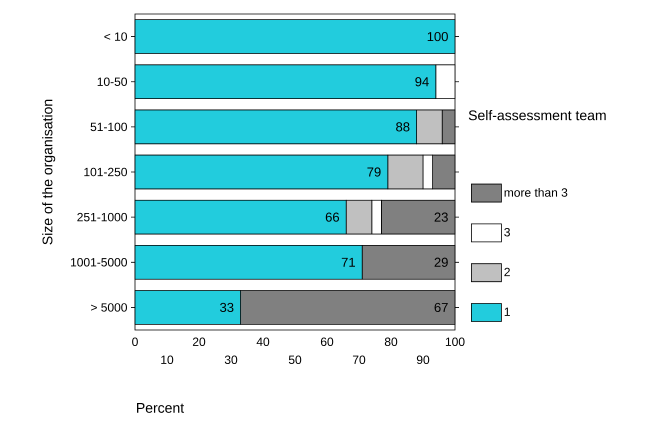 The width and height of the screenshot is (669, 439). What do you see at coordinates (537, 115) in the screenshot?
I see `legend-title: Self-assessment team` at bounding box center [537, 115].